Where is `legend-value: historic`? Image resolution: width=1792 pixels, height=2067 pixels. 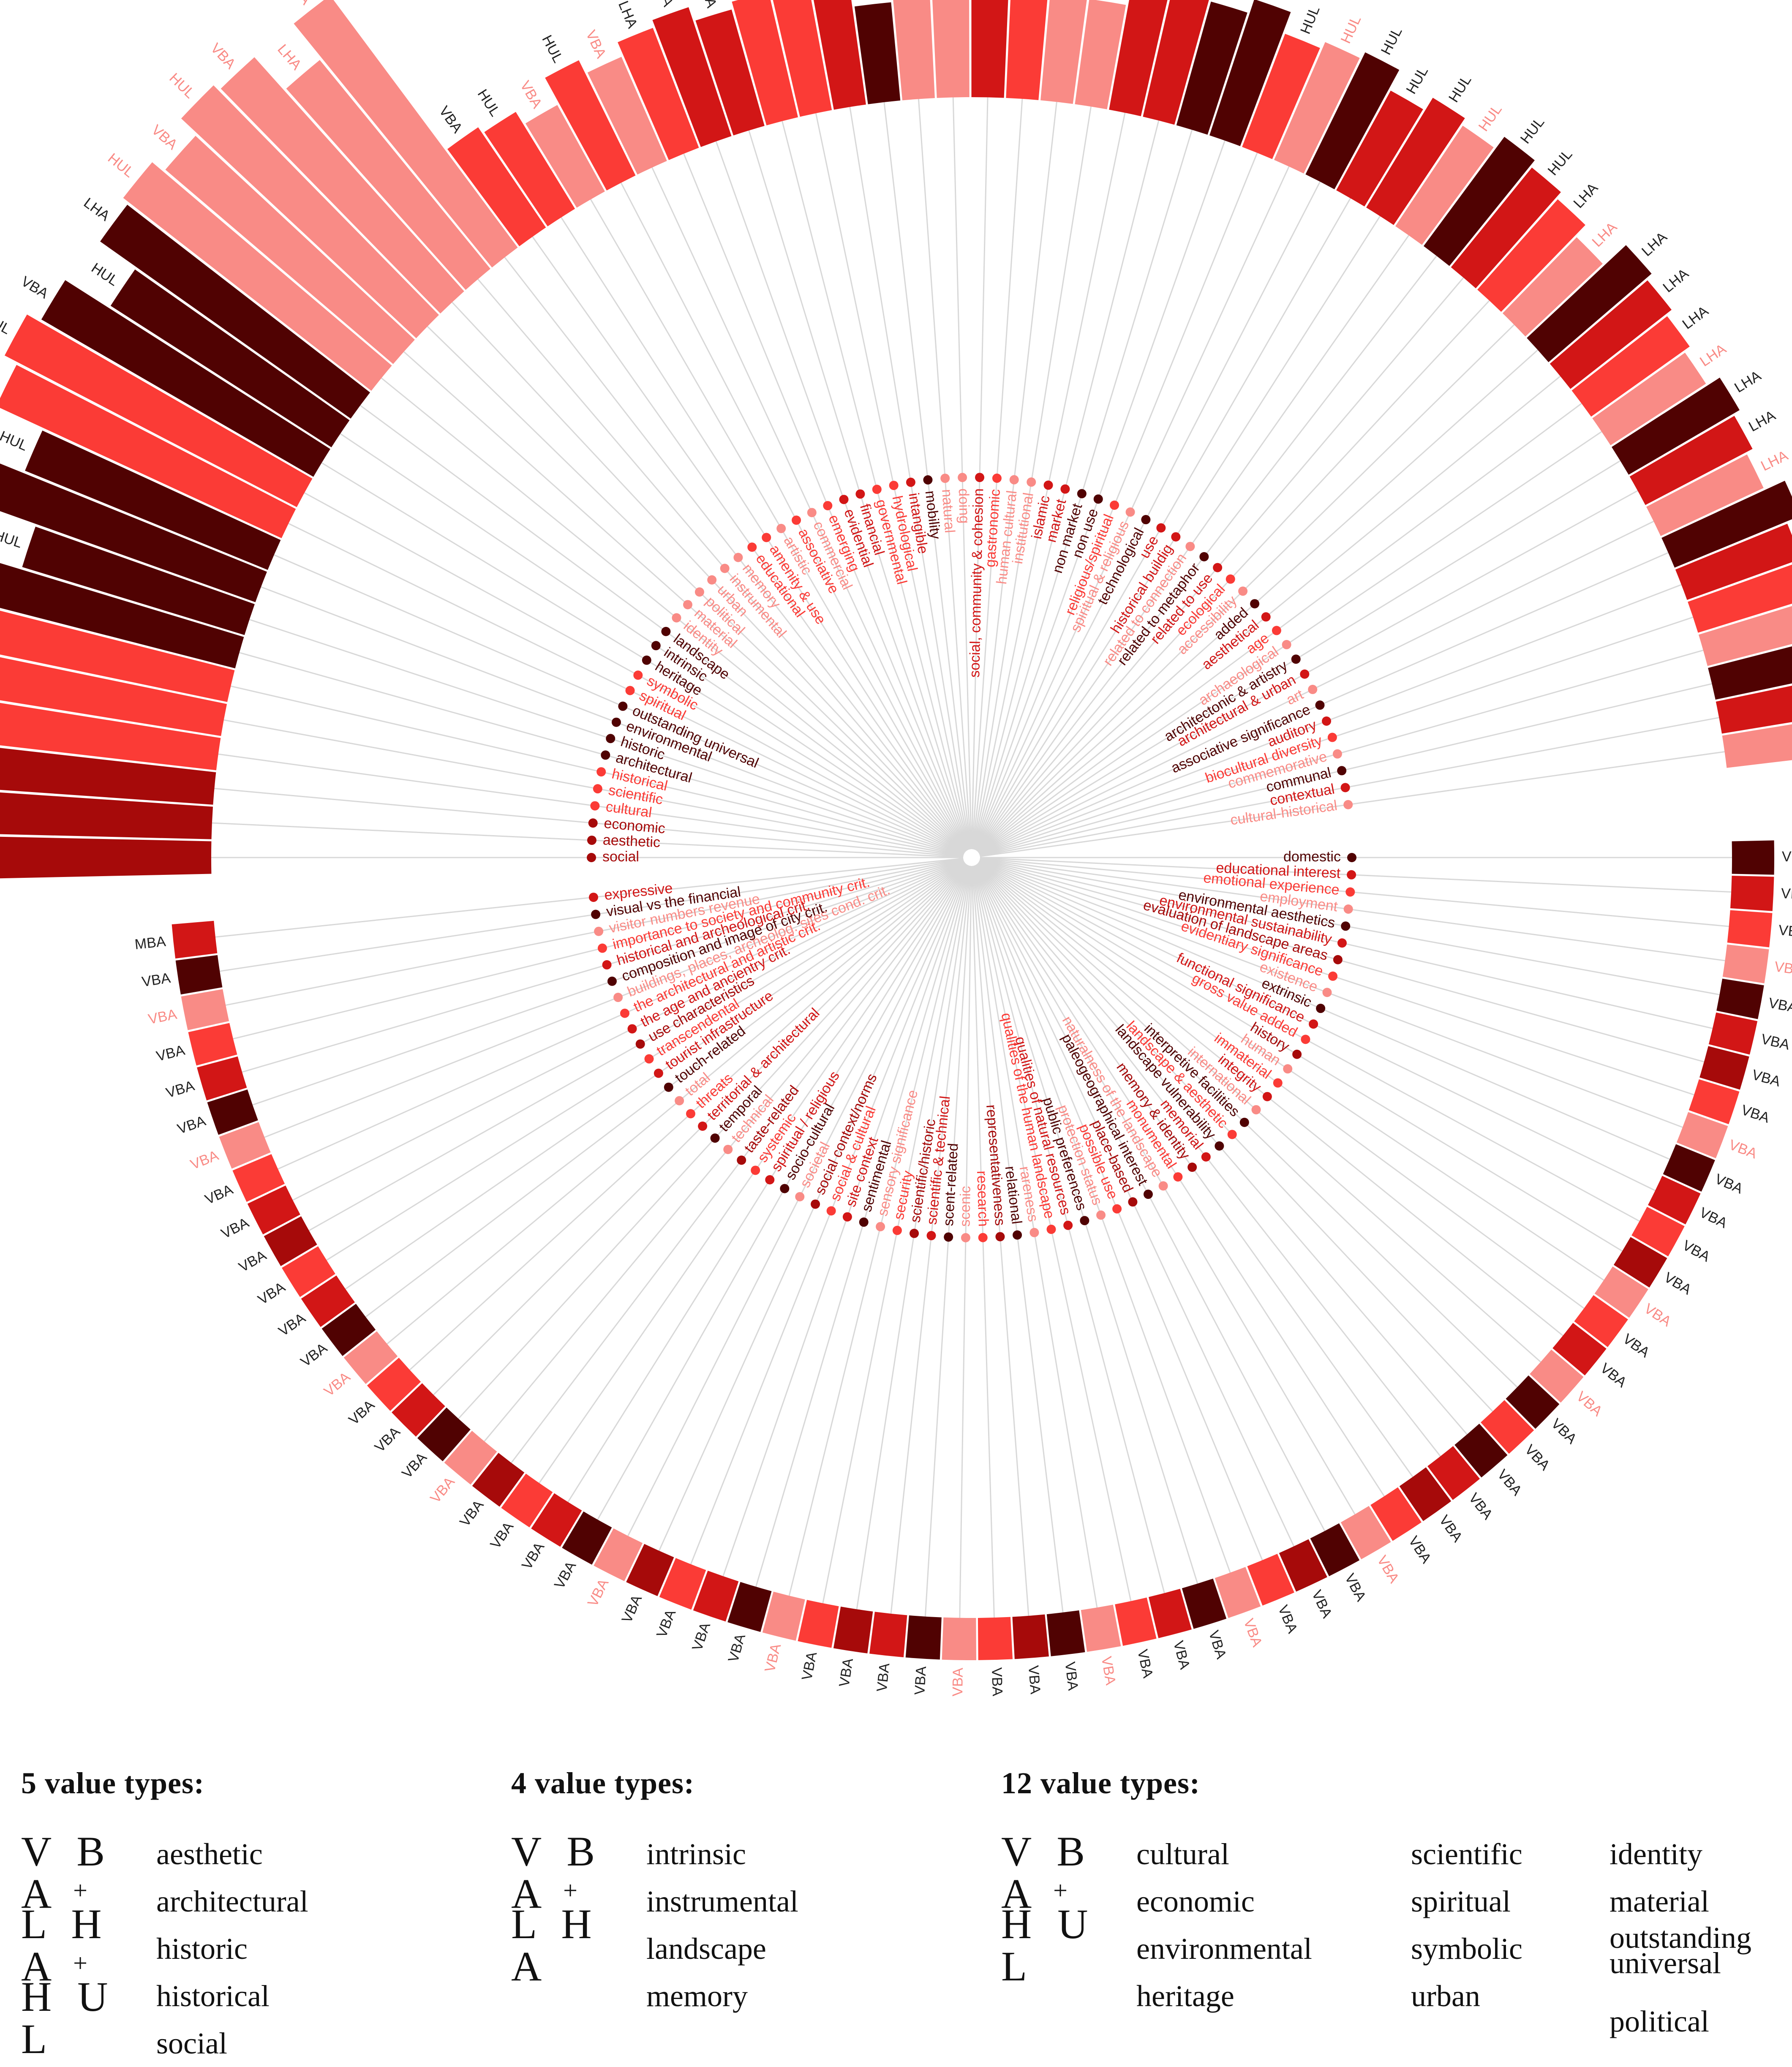
legend-value: historic is located at coordinates (202, 1949).